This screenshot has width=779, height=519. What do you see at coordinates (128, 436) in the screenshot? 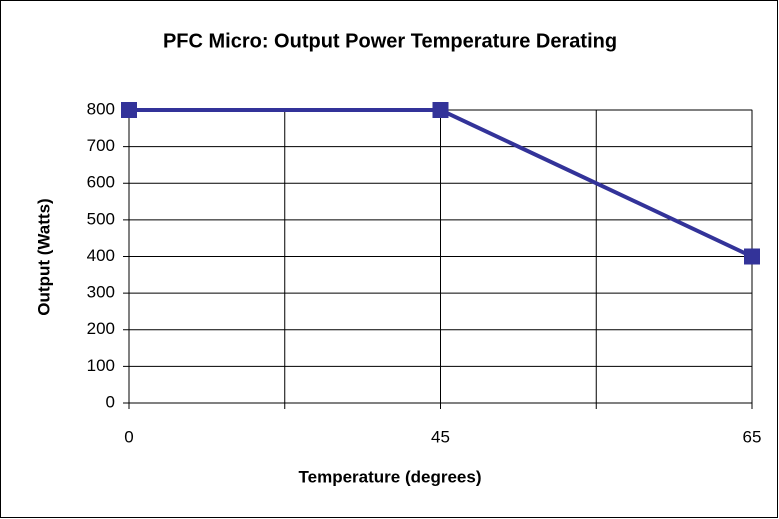
I see `x-tick-label: 0` at bounding box center [128, 436].